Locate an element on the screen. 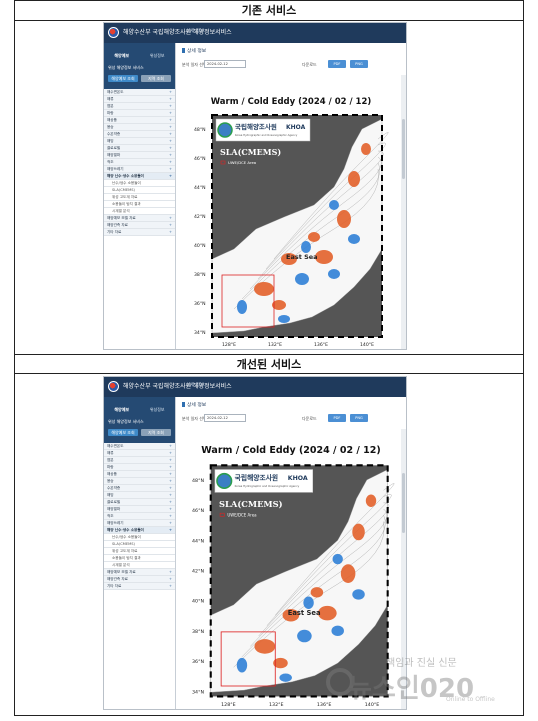 This screenshot has height=721, width=538. sea-label: East Sea is located at coordinates (302, 257).